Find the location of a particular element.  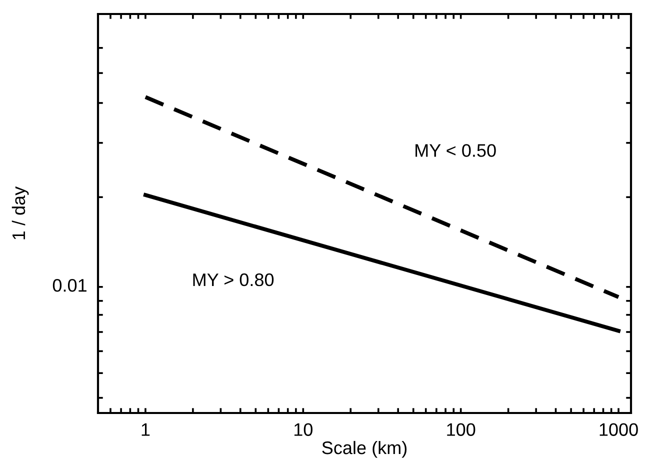

x-tick-label: 1 is located at coordinates (146, 429).